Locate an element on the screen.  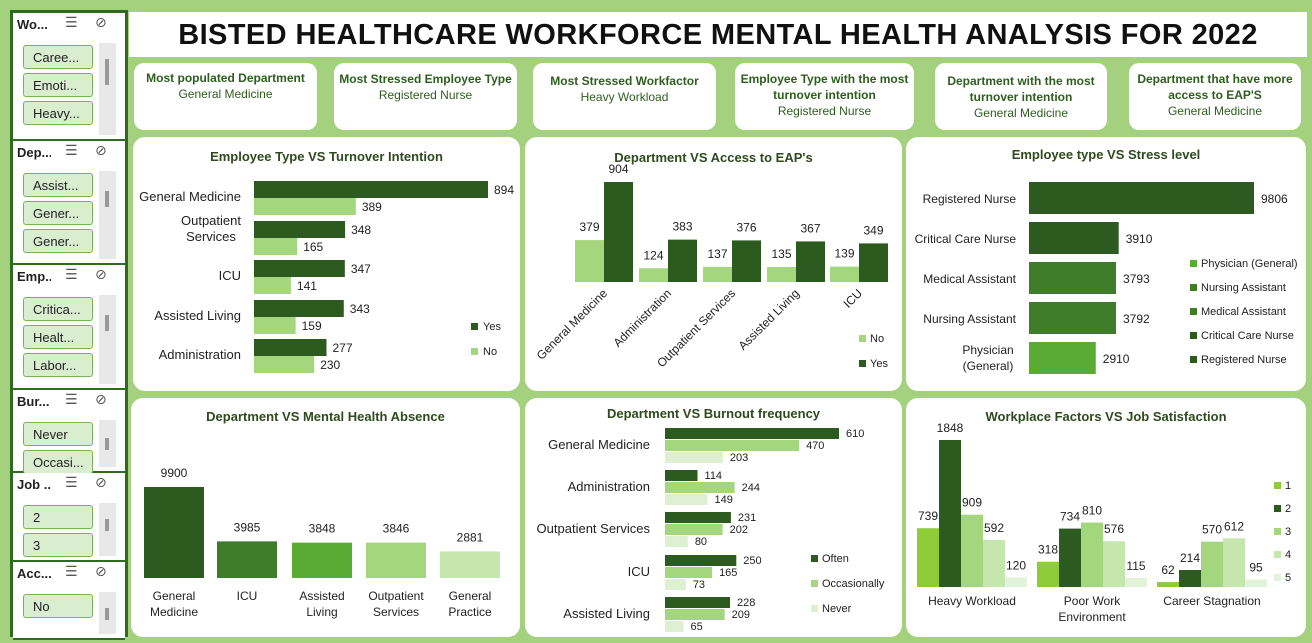
data-label: 62 is located at coordinates (1168, 570).